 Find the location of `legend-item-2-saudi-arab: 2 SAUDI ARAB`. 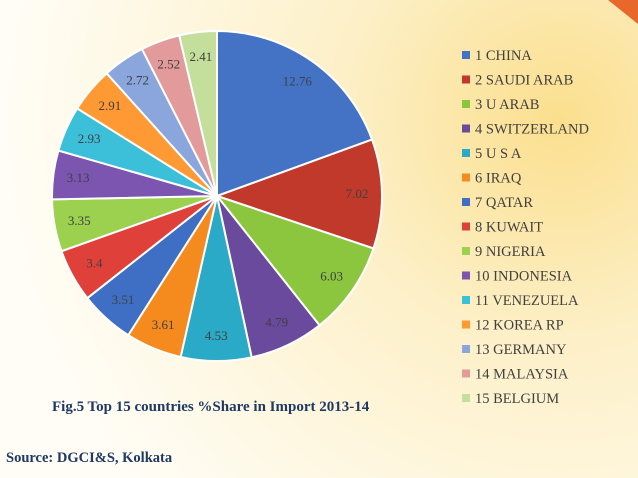

legend-item-2-saudi-arab: 2 SAUDI ARAB is located at coordinates (517, 81).